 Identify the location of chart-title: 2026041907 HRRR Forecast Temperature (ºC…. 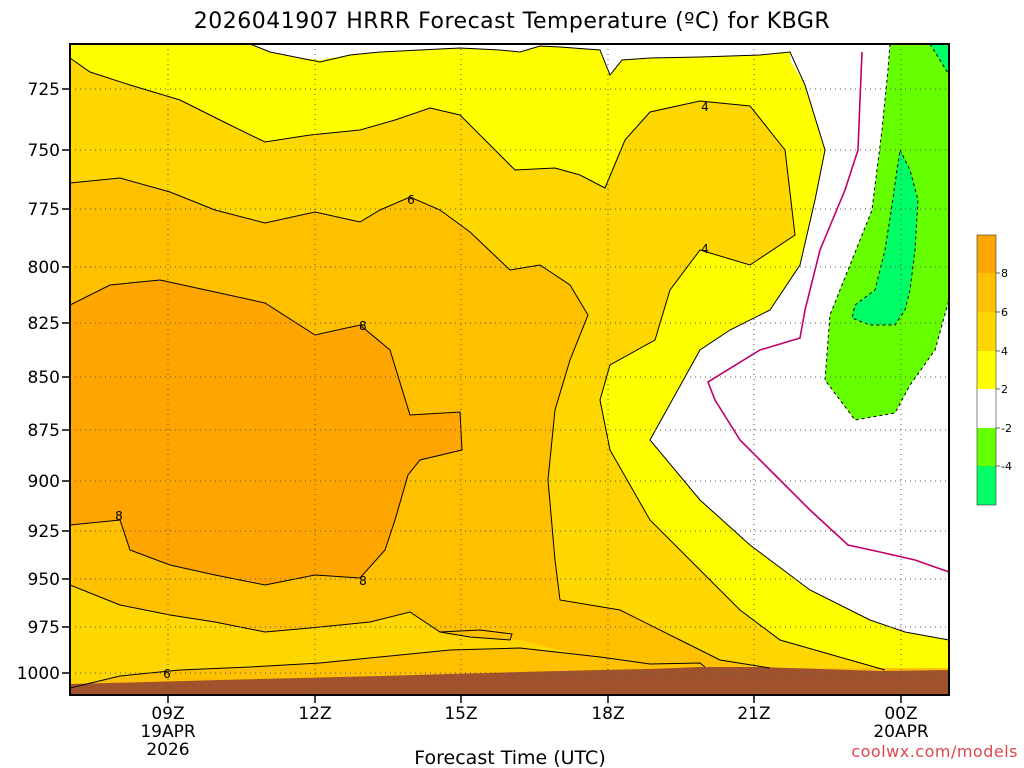
(512, 21).